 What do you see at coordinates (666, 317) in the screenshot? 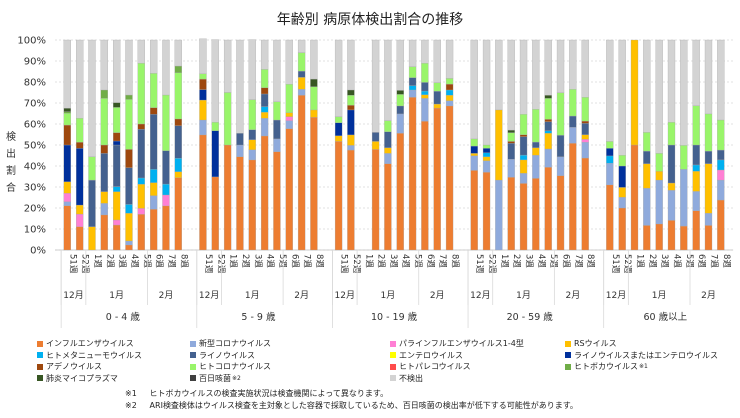
I see `age-group-label: 60 歳以上` at bounding box center [666, 317].